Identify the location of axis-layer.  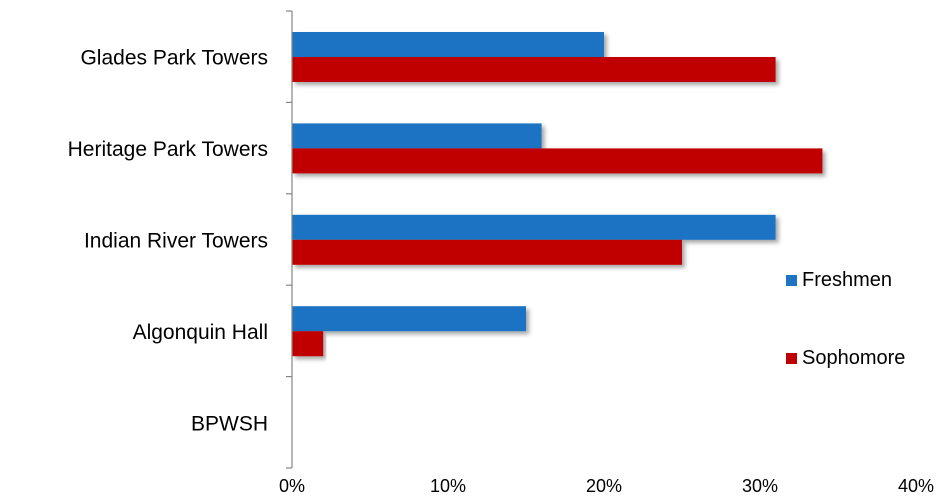
(289, 239).